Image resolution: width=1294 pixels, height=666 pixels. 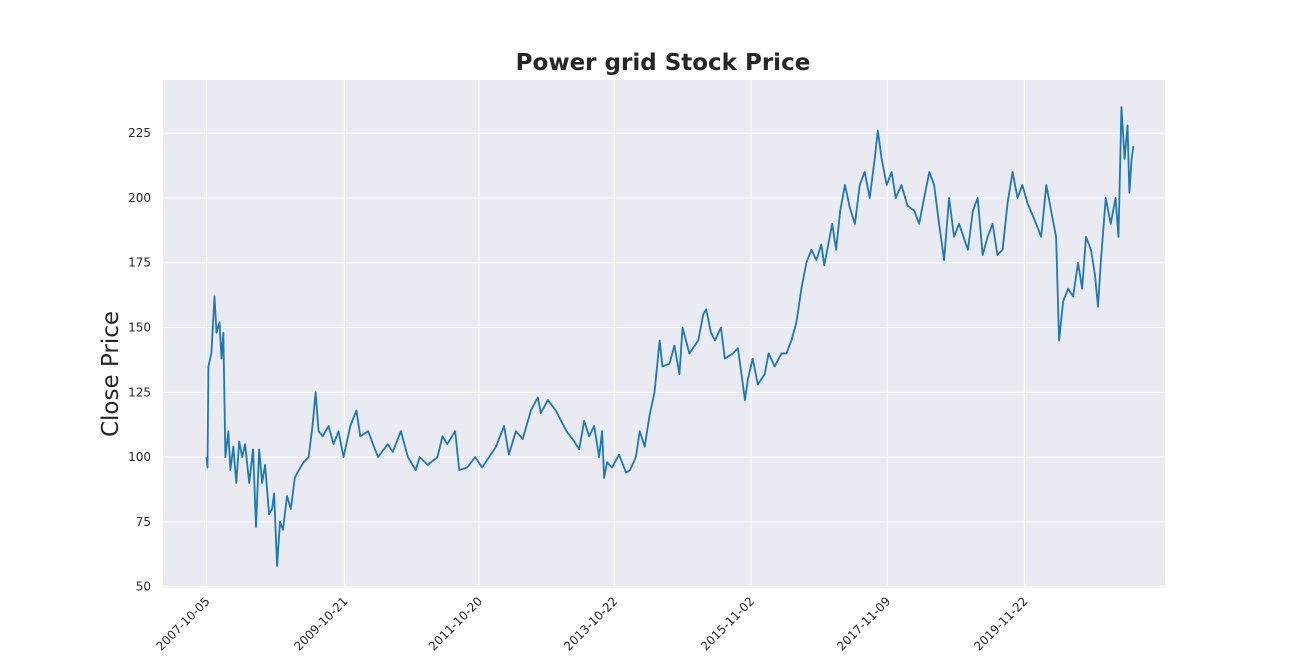 What do you see at coordinates (139, 133) in the screenshot?
I see `y-tick-label: 225` at bounding box center [139, 133].